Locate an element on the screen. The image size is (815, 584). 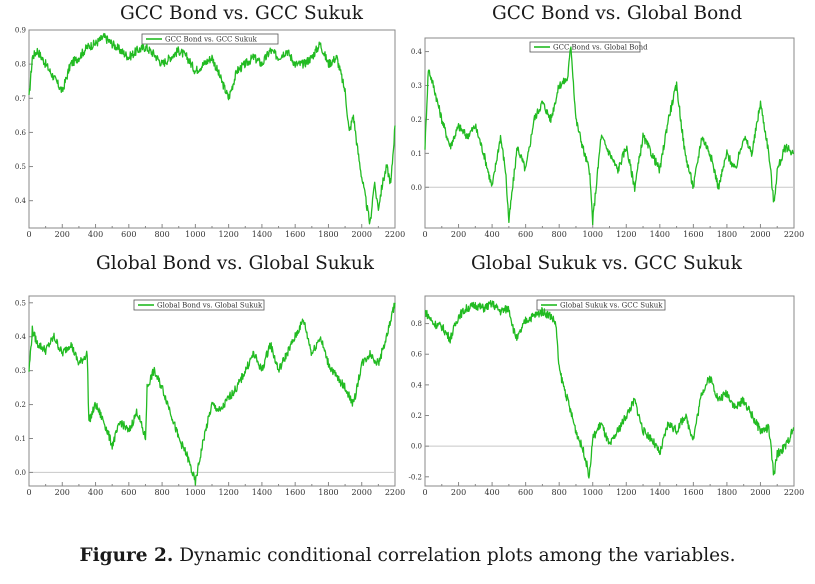
figure-label: Figure 2. is located at coordinates (126, 555).